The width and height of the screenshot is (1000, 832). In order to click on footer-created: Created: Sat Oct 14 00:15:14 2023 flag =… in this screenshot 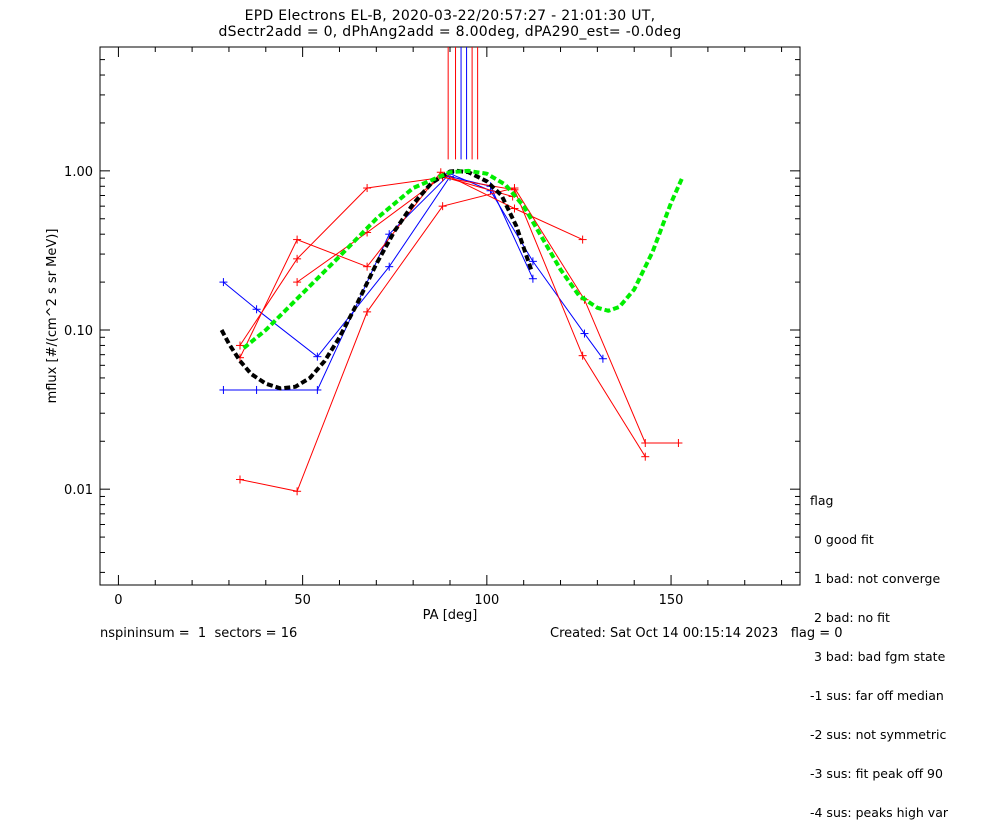, I will do `click(696, 633)`.